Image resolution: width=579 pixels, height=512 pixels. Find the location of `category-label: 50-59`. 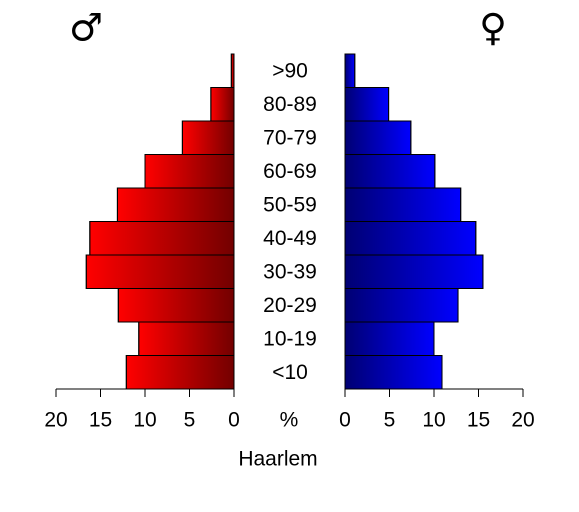

category-label: 50-59 is located at coordinates (290, 204).